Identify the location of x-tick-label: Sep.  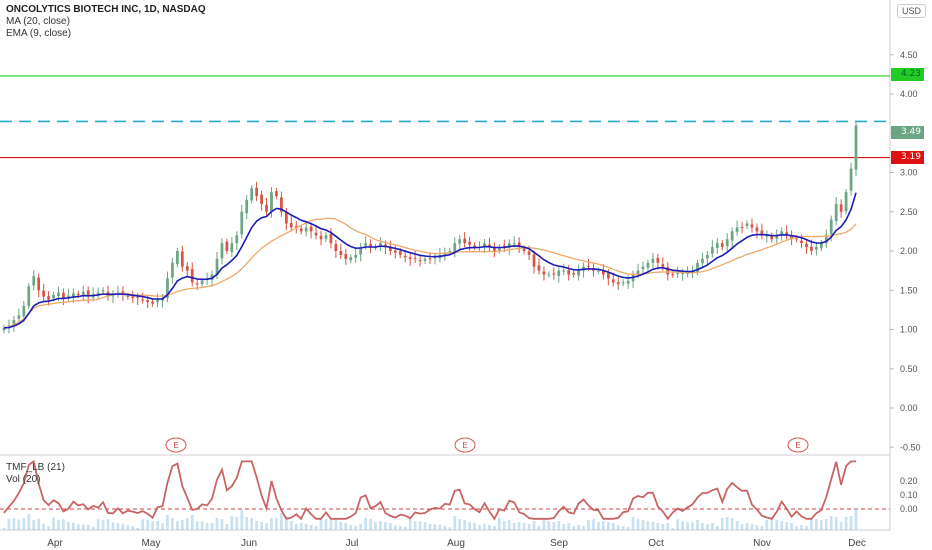
(559, 543).